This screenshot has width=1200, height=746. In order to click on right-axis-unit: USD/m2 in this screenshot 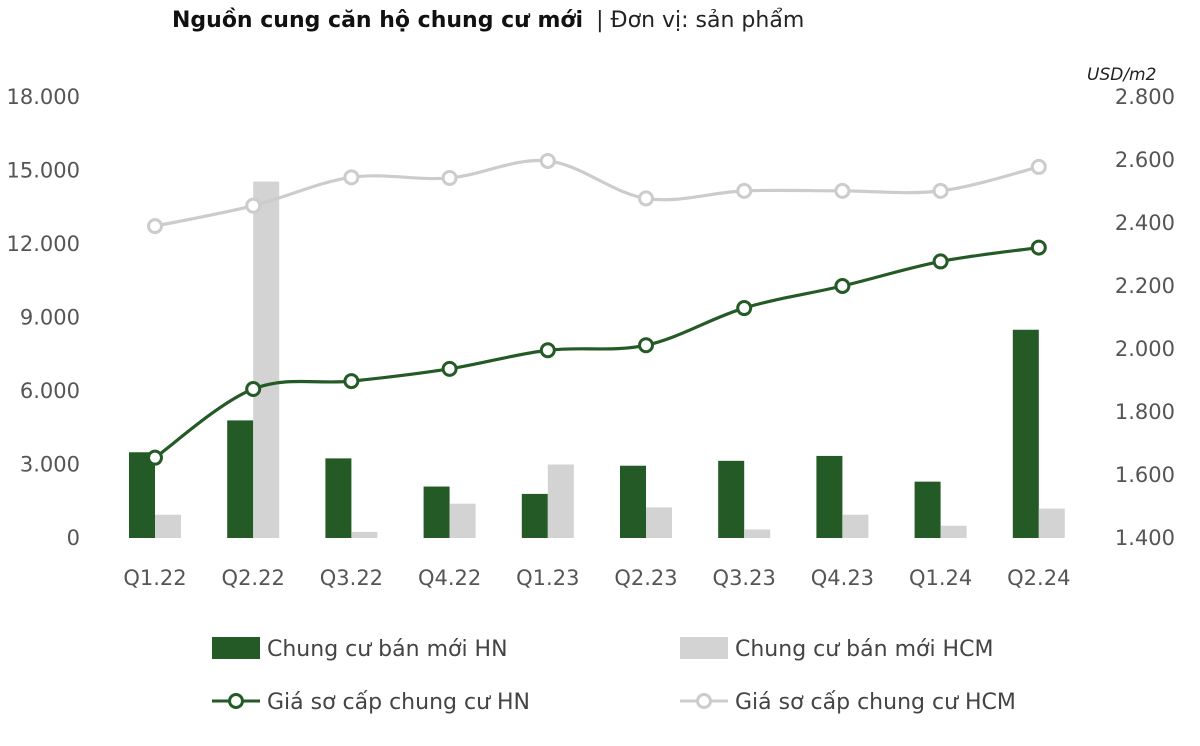, I will do `click(1121, 75)`.